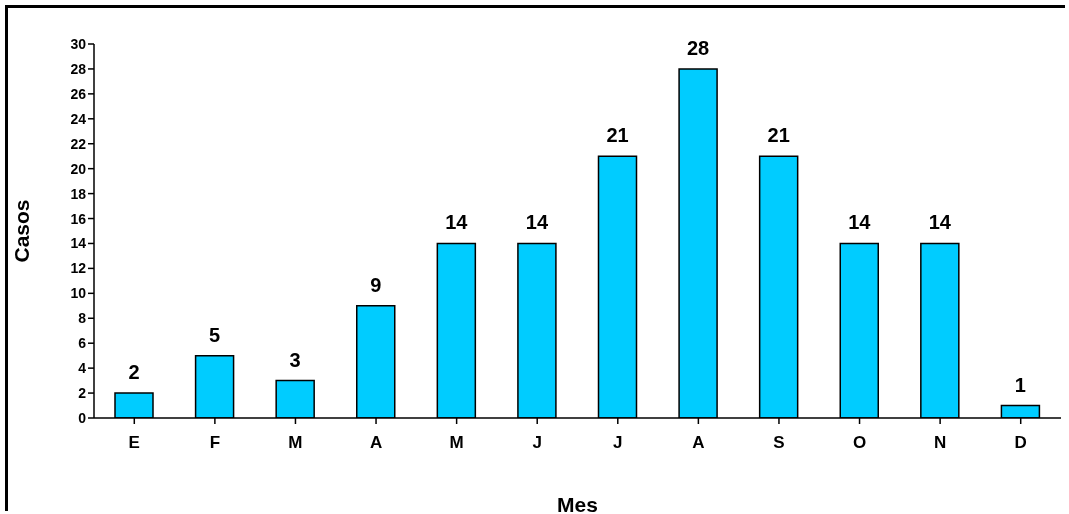 This screenshot has width=1069, height=514. What do you see at coordinates (295, 359) in the screenshot?
I see `data-label: 3` at bounding box center [295, 359].